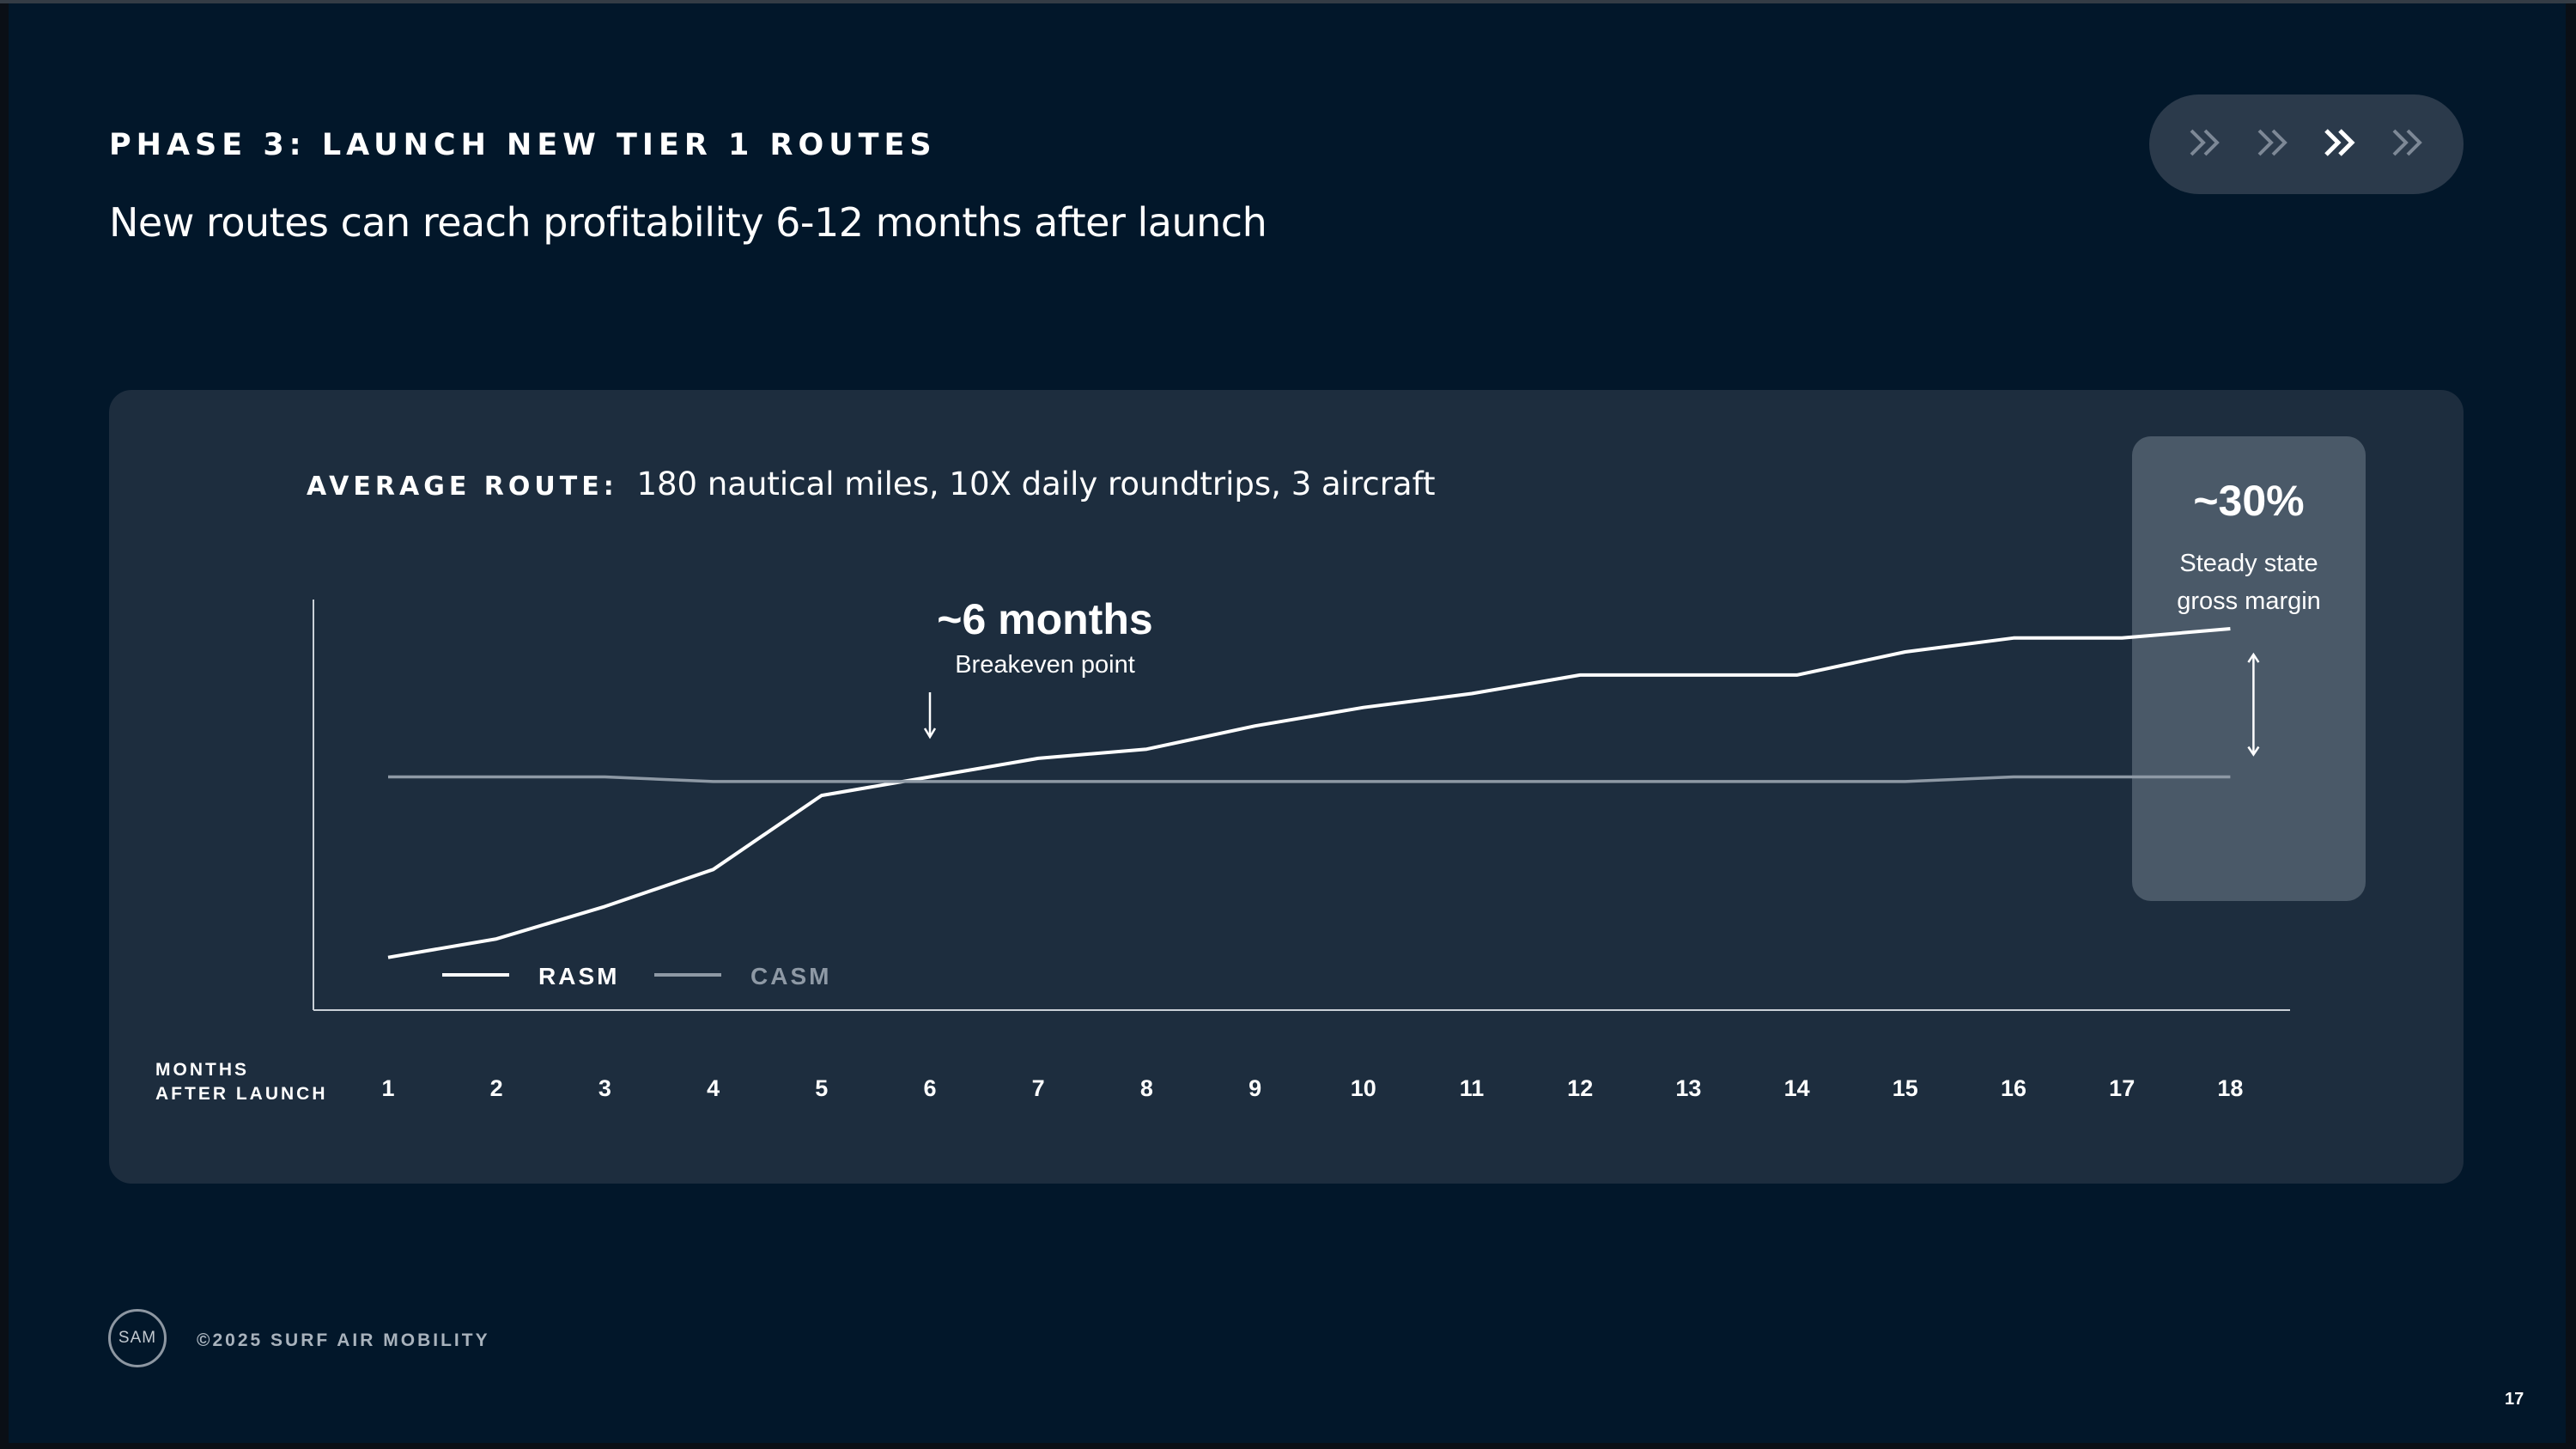  Describe the element at coordinates (1688, 1088) in the screenshot. I see `x-tick-label: 13` at that location.